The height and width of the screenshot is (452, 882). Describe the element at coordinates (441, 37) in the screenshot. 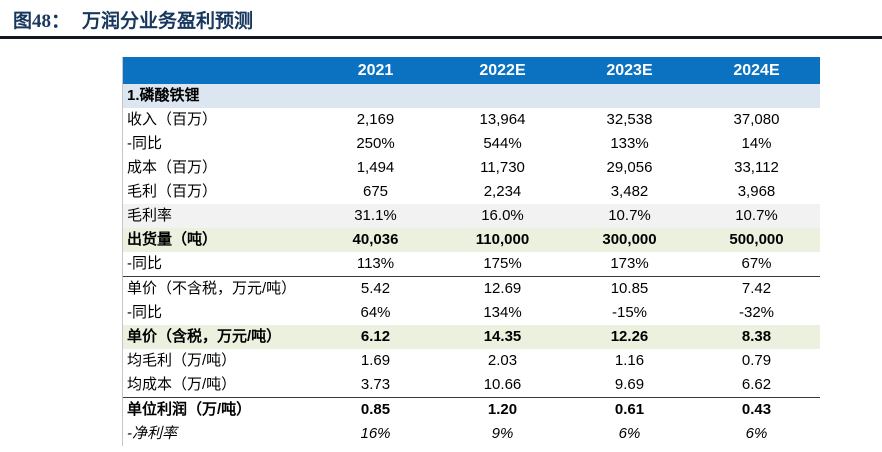

I see `title-divider` at that location.